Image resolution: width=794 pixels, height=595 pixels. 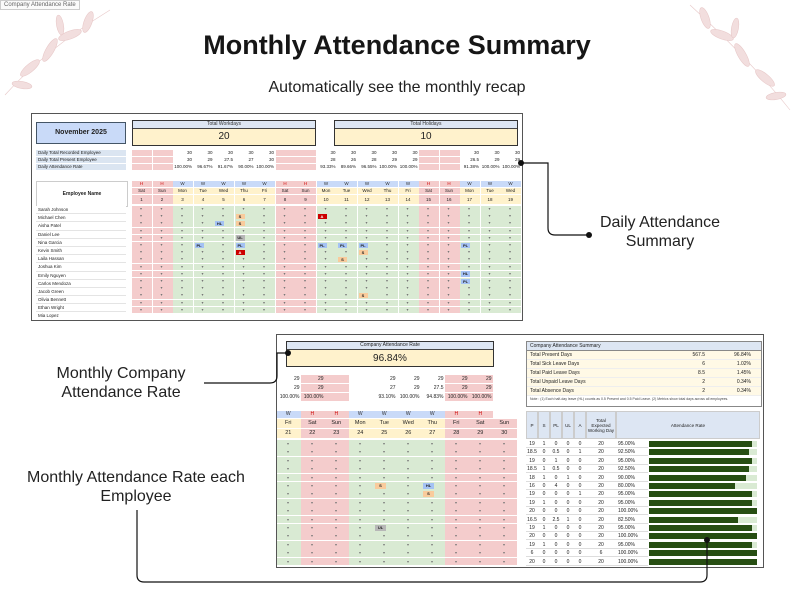 What do you see at coordinates (363, 252) in the screenshot?
I see `leave-mark: S` at bounding box center [363, 252].